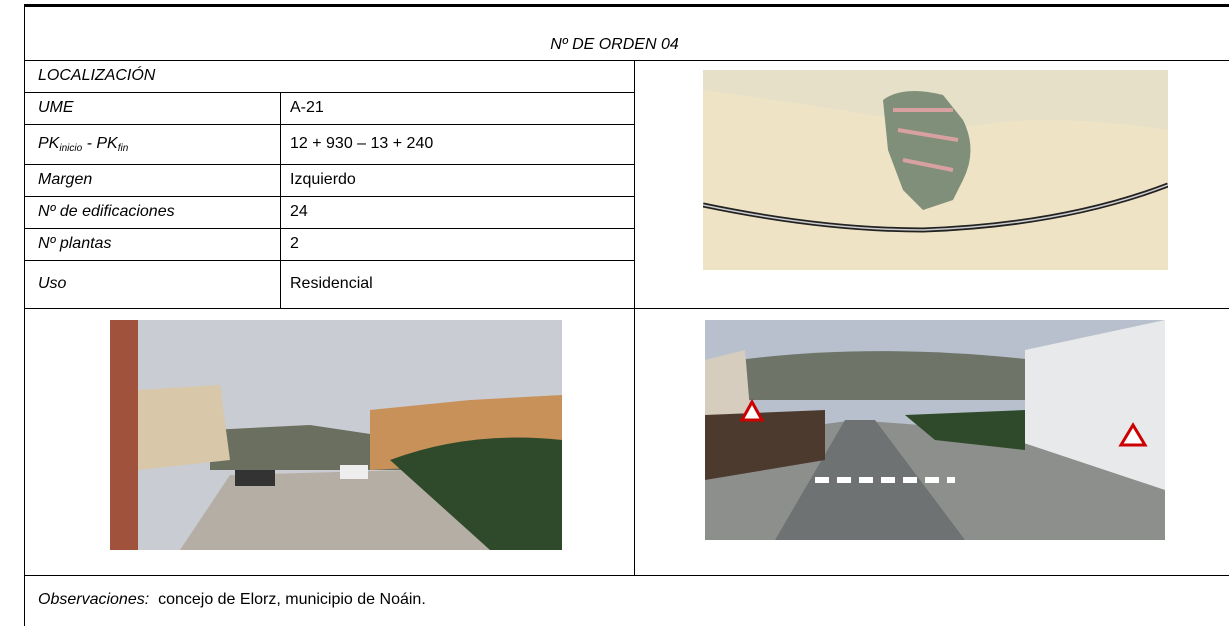  What do you see at coordinates (89, 143) in the screenshot?
I see `label-part: -` at bounding box center [89, 143].